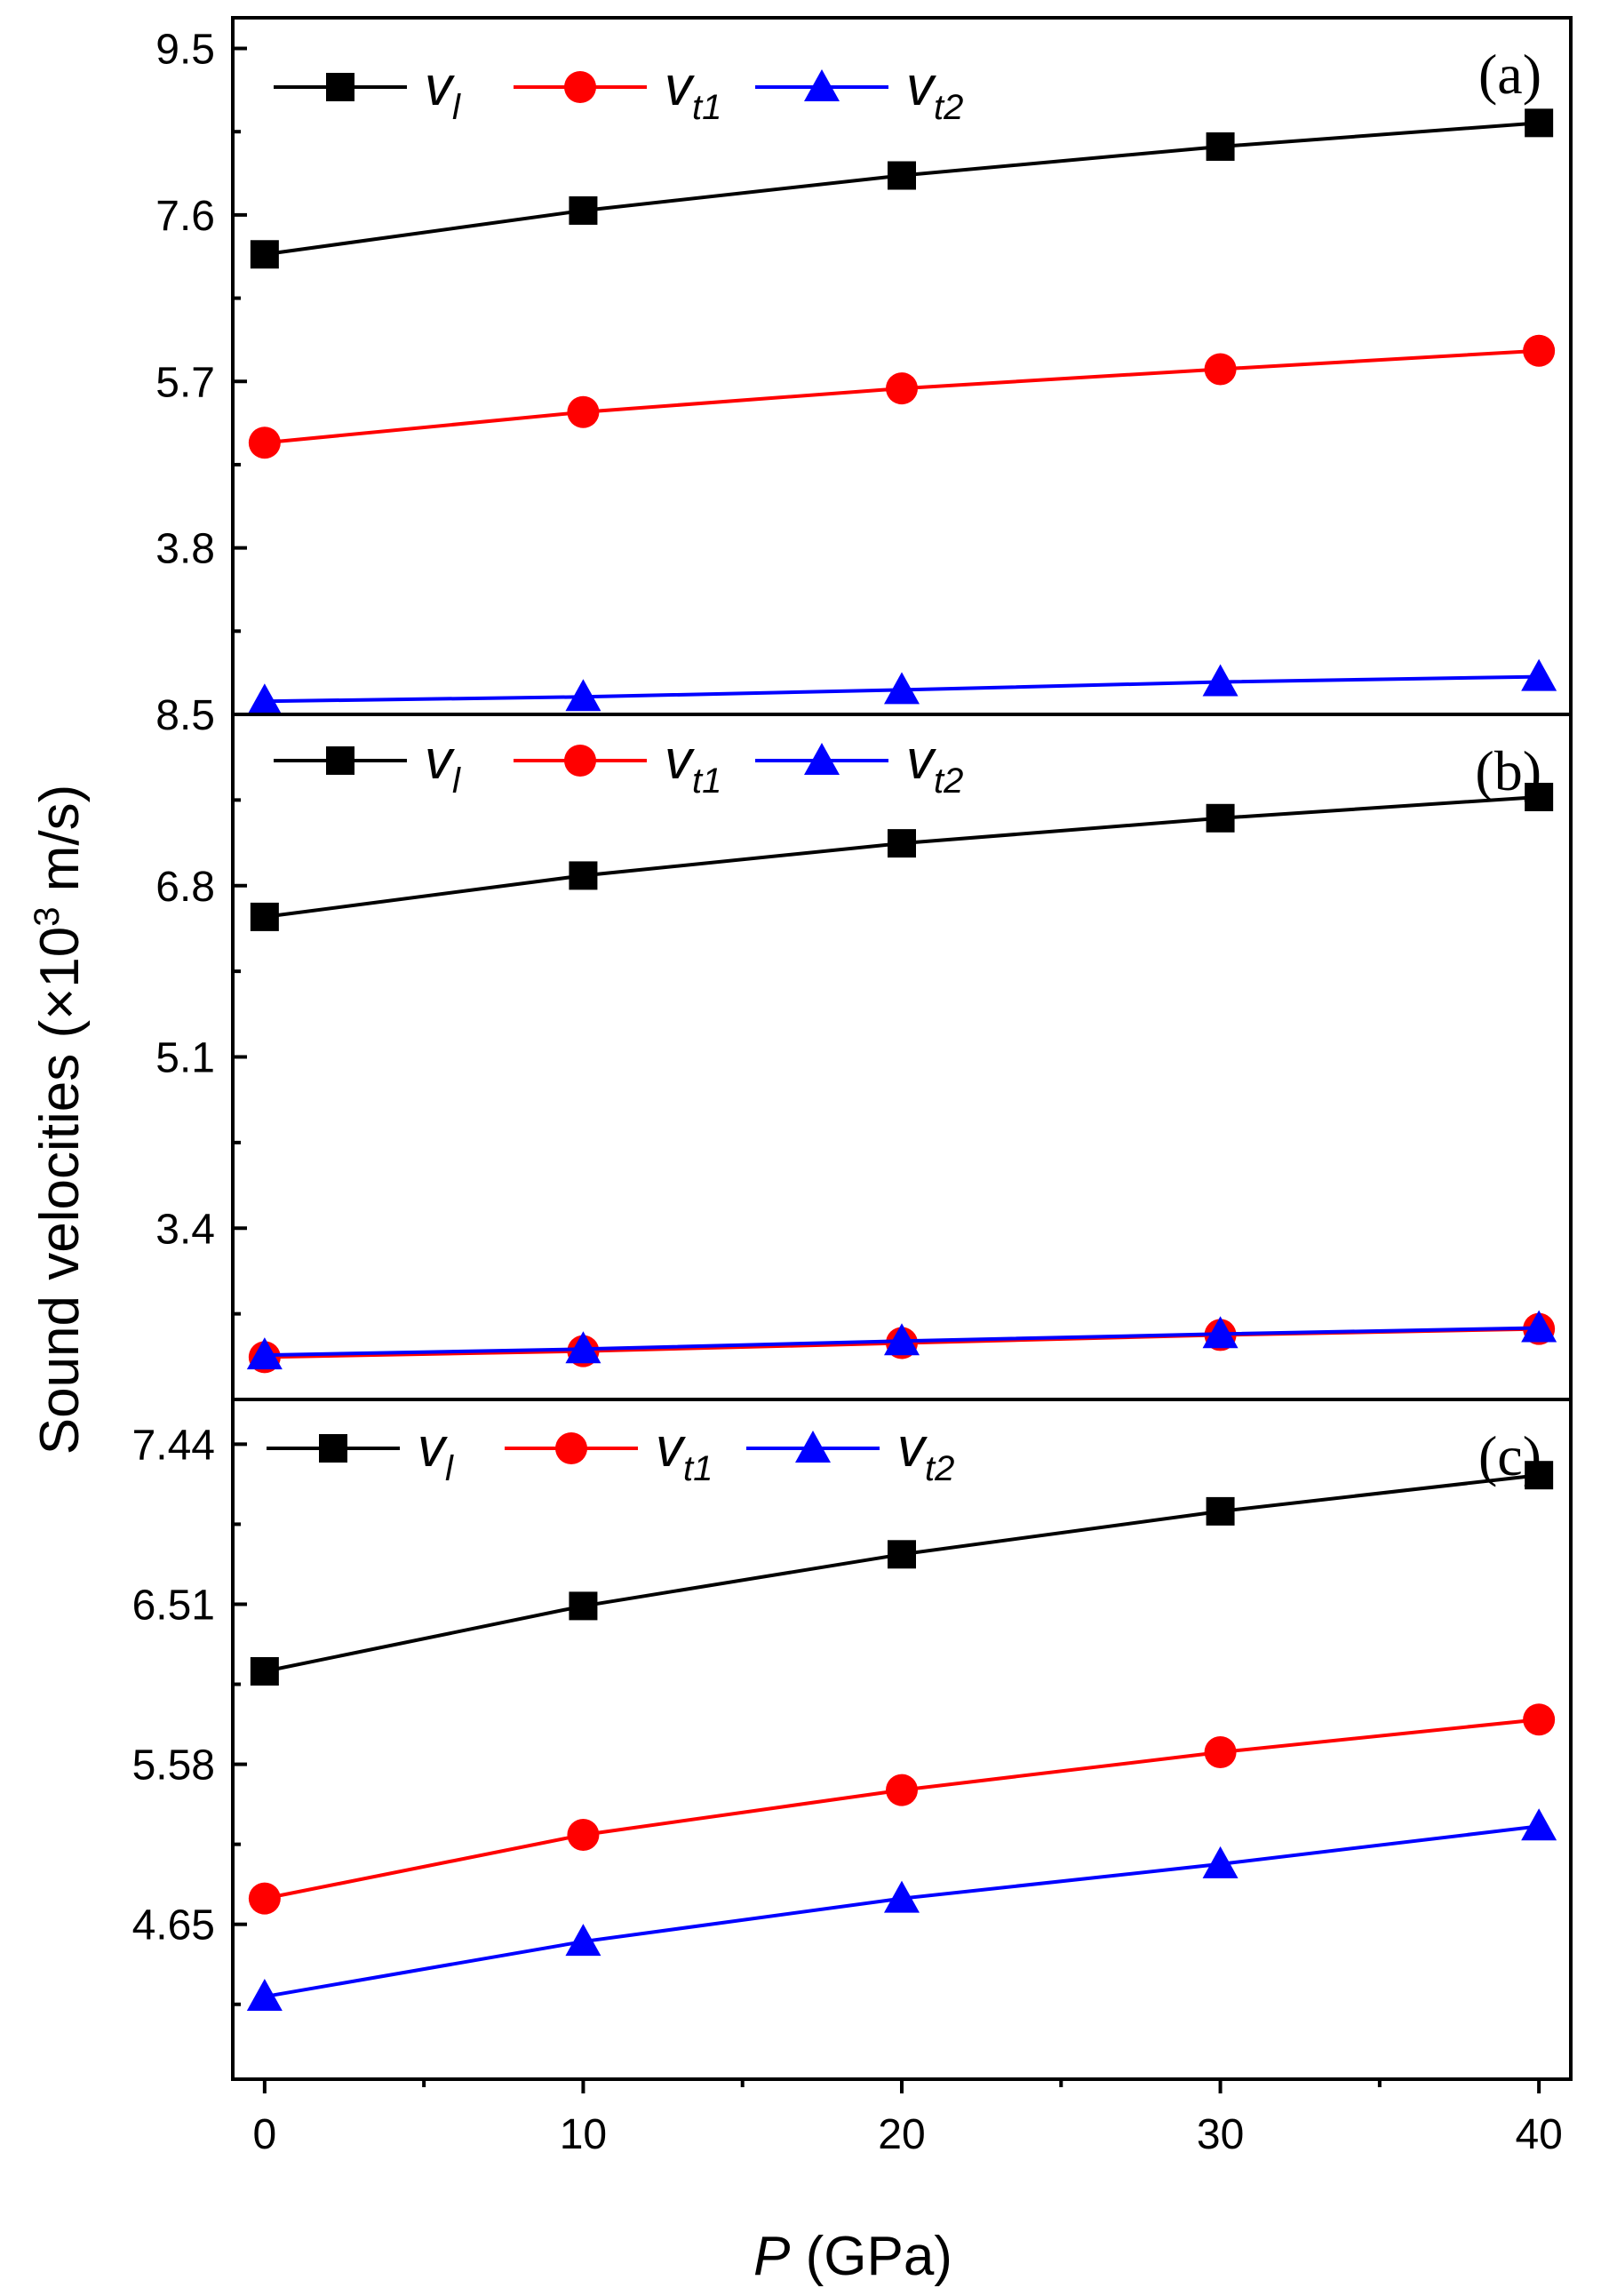 This screenshot has height=2296, width=1601. What do you see at coordinates (185, 383) in the screenshot?
I see `y-tick-label: 5.7` at bounding box center [185, 383].